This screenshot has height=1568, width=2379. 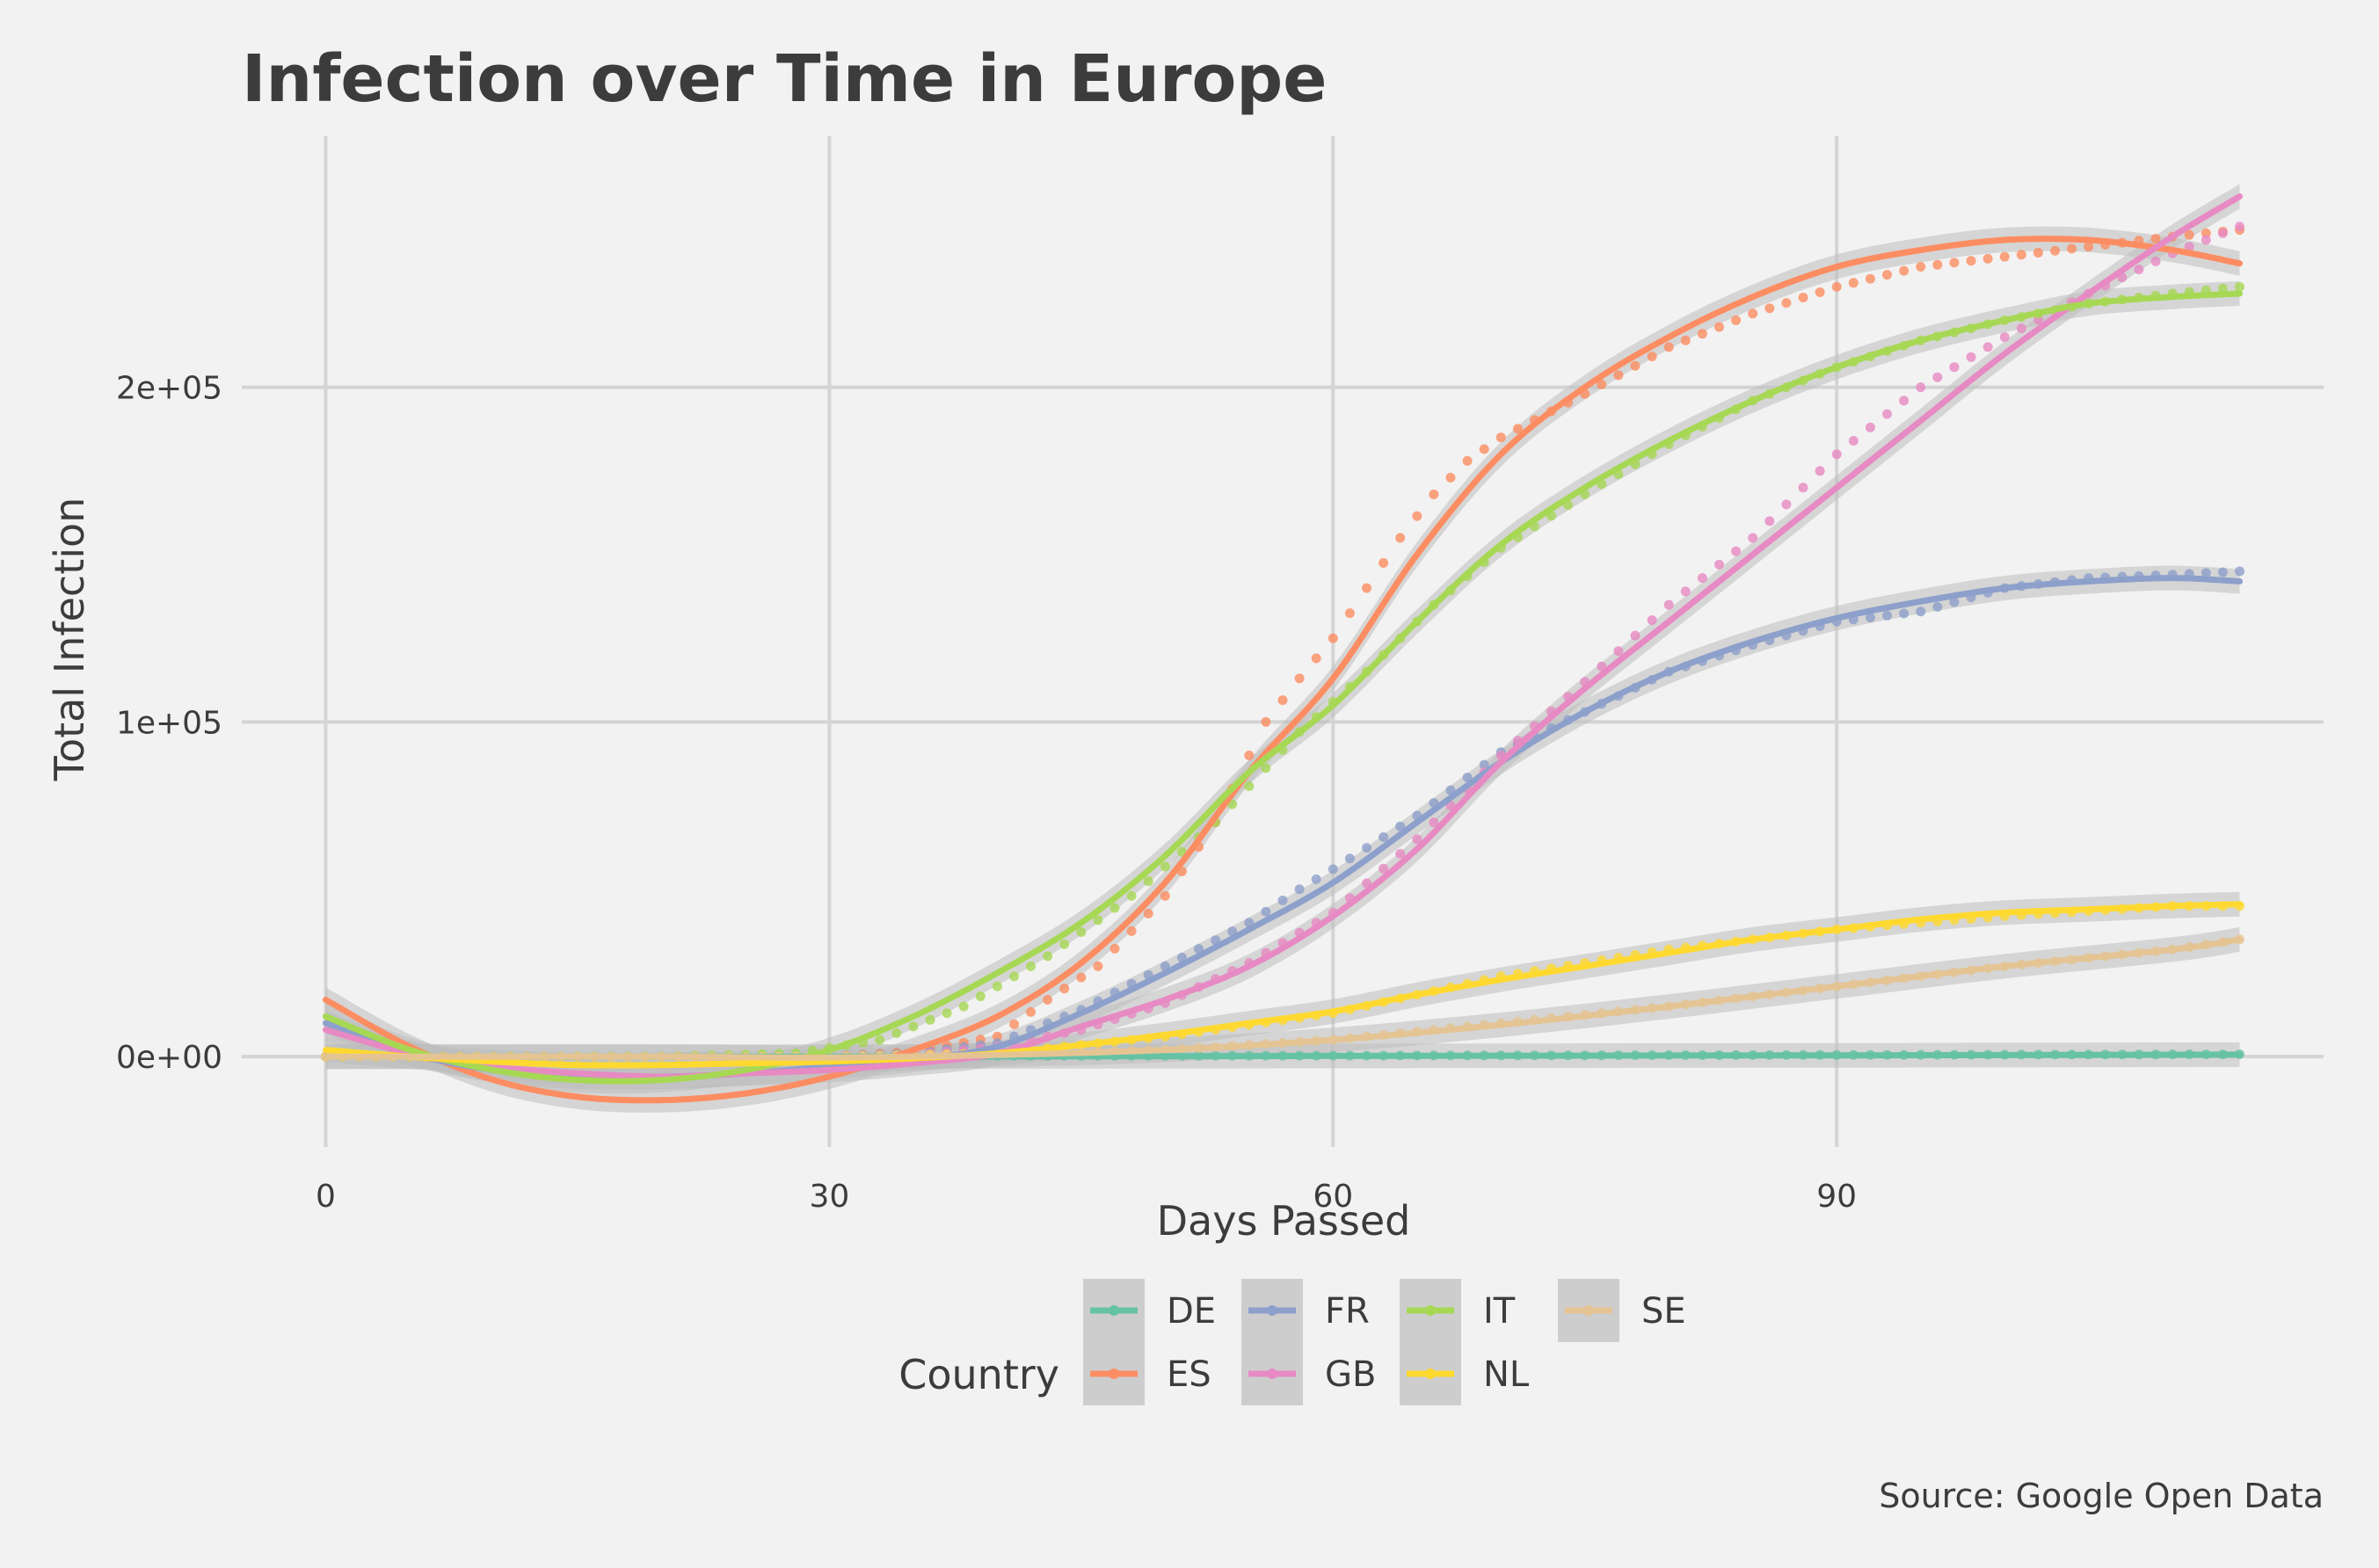 What do you see at coordinates (1189, 1374) in the screenshot?
I see `legend-label: ES` at bounding box center [1189, 1374].